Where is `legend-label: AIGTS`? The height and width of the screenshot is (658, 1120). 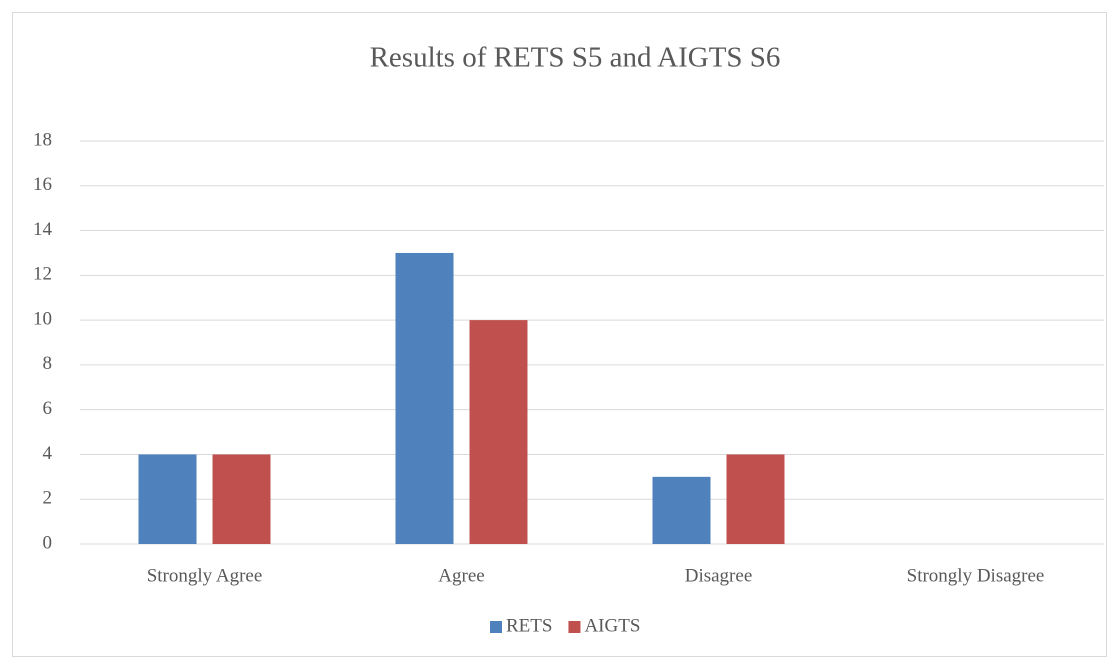 legend-label: AIGTS is located at coordinates (612, 625).